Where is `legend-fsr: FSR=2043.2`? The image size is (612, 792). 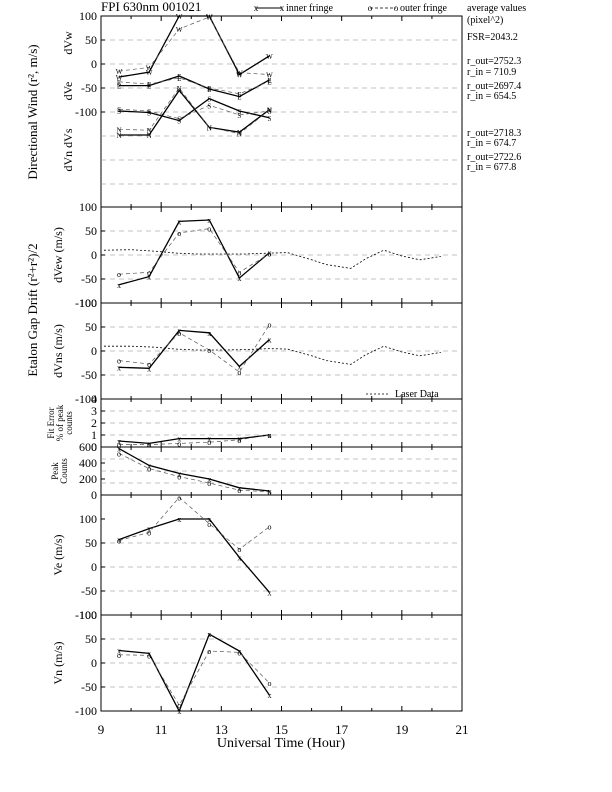
legend-fsr: FSR=2043.2 is located at coordinates (492, 37).